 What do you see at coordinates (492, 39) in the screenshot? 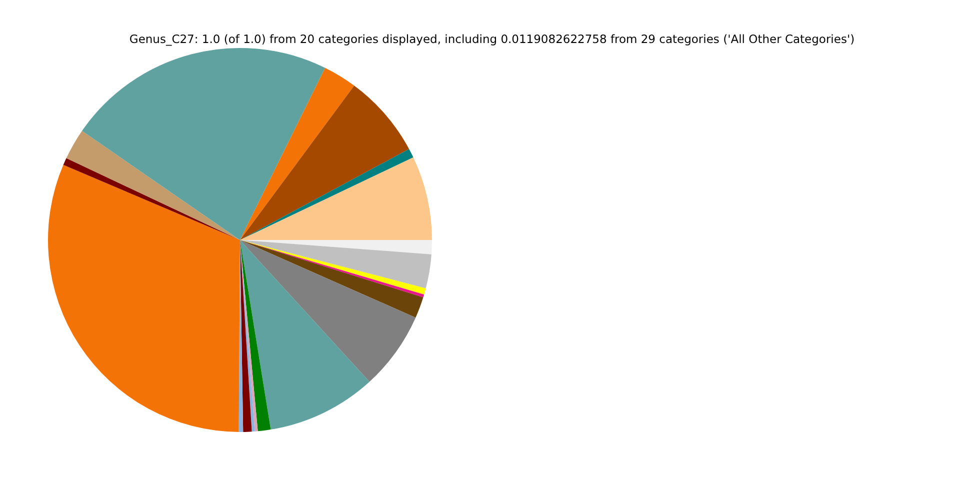
I see `text: Genus_C27: 1.0 (of 1.0) from 20 categories displayed, including 0.0119082622758 from 29 categories ('All Other Categories')` at bounding box center [492, 39].